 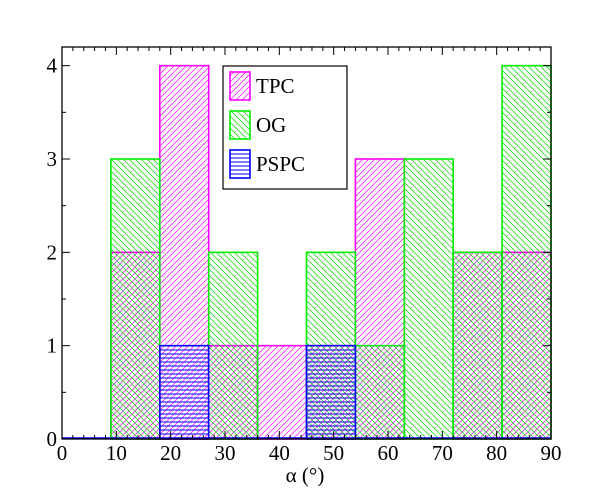 What do you see at coordinates (551, 453) in the screenshot?
I see `x-tick-label-90: 90` at bounding box center [551, 453].